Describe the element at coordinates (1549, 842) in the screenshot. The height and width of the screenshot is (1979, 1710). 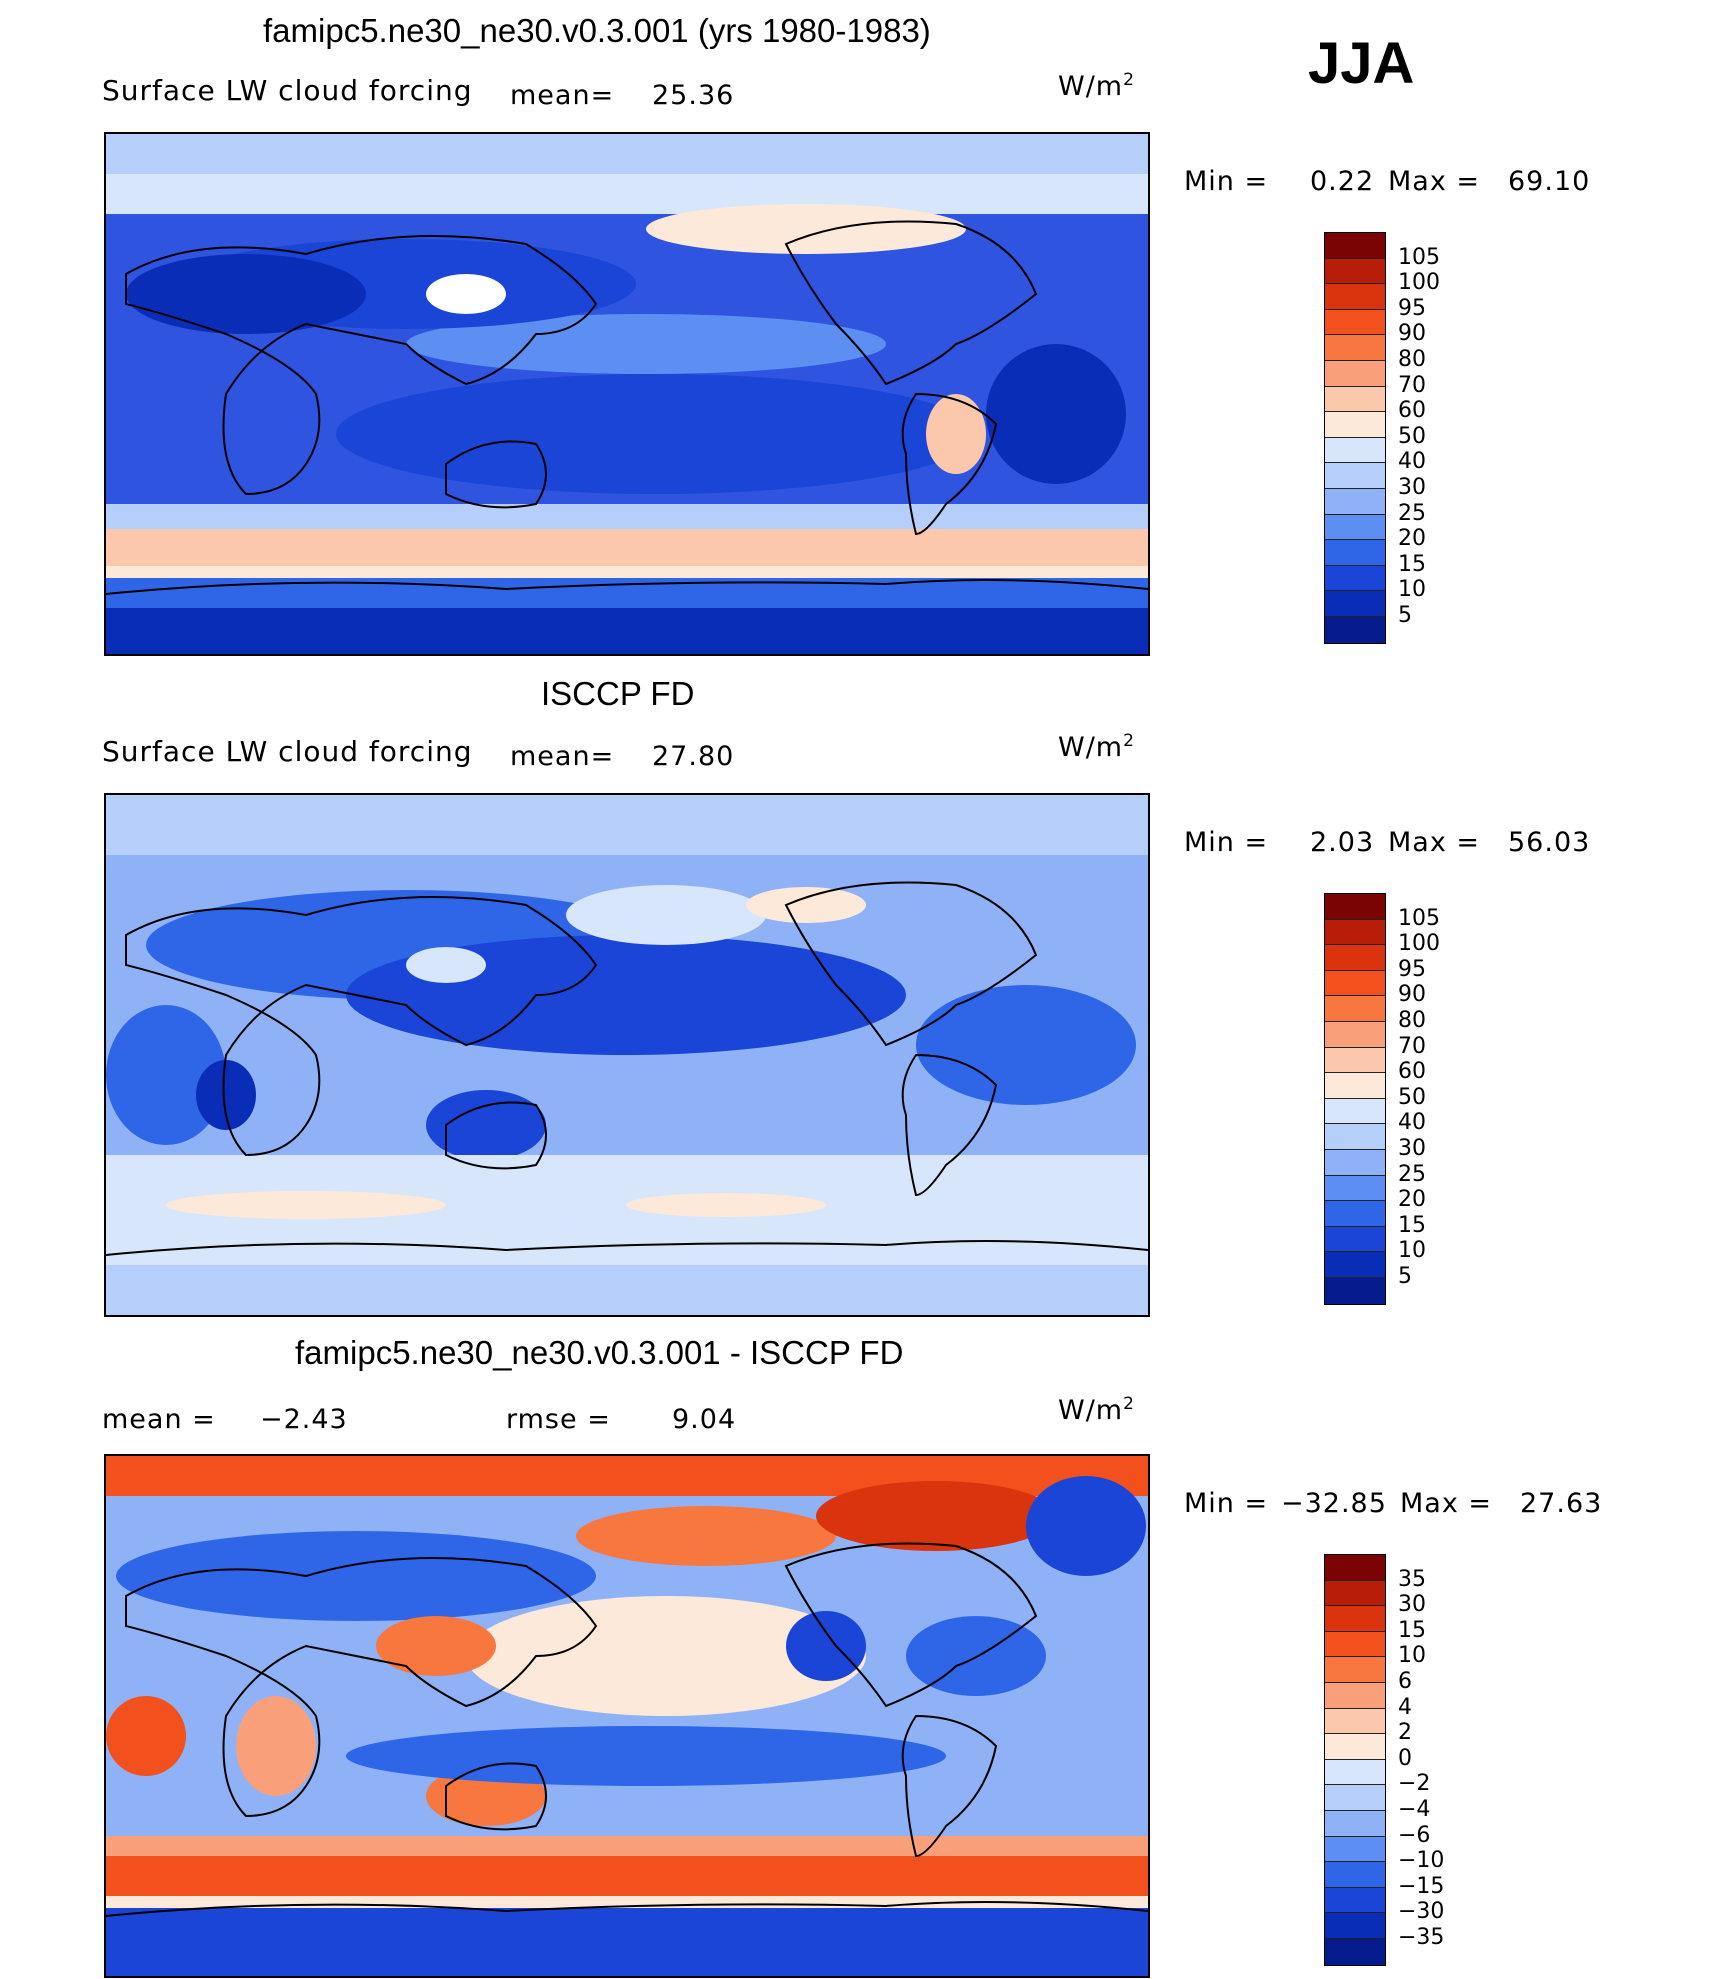
I see `panel2-max-value: 56.03` at that location.